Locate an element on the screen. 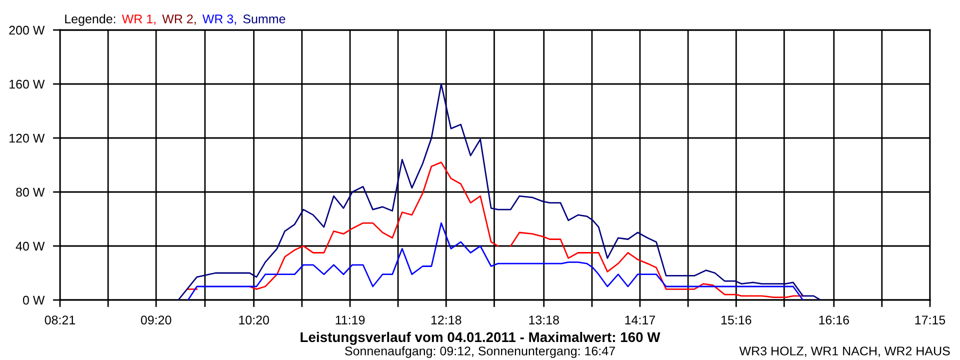  x-tick-label: 17:15 is located at coordinates (930, 320).